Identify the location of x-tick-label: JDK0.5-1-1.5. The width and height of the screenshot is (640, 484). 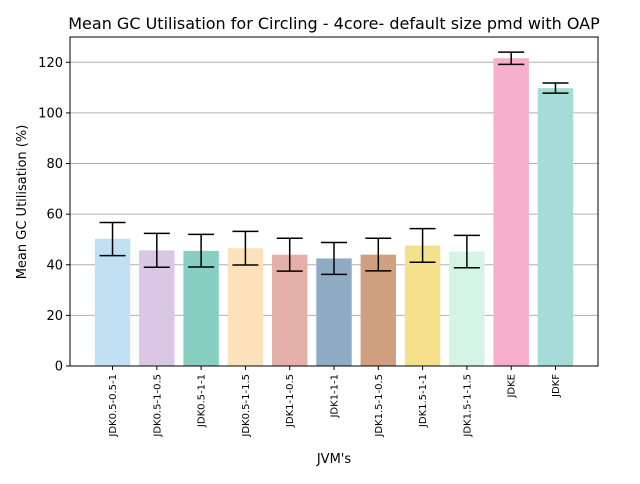
(246, 406).